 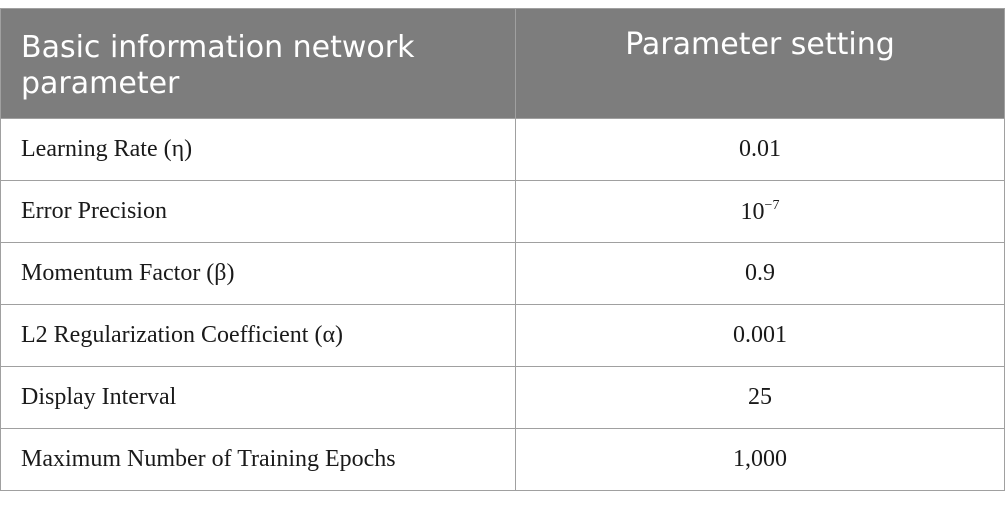 I want to click on table-row: Error Precision 10−7, so click(x=502, y=211).